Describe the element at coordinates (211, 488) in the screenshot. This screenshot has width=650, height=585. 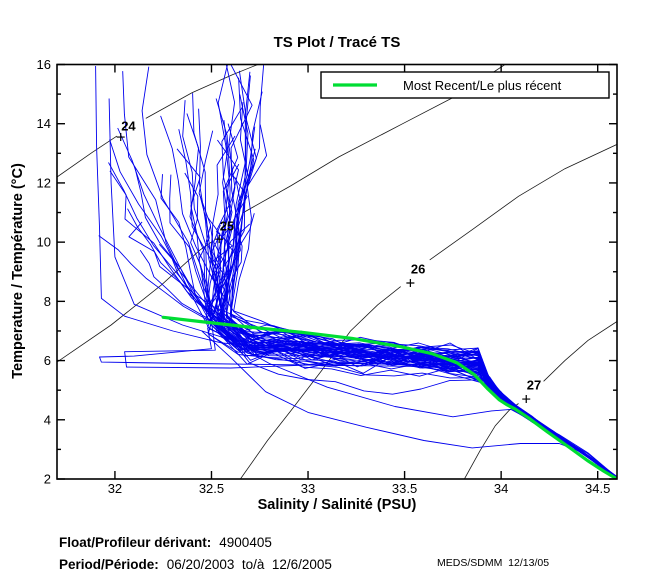
I see `x-tick-label: 32.5` at that location.